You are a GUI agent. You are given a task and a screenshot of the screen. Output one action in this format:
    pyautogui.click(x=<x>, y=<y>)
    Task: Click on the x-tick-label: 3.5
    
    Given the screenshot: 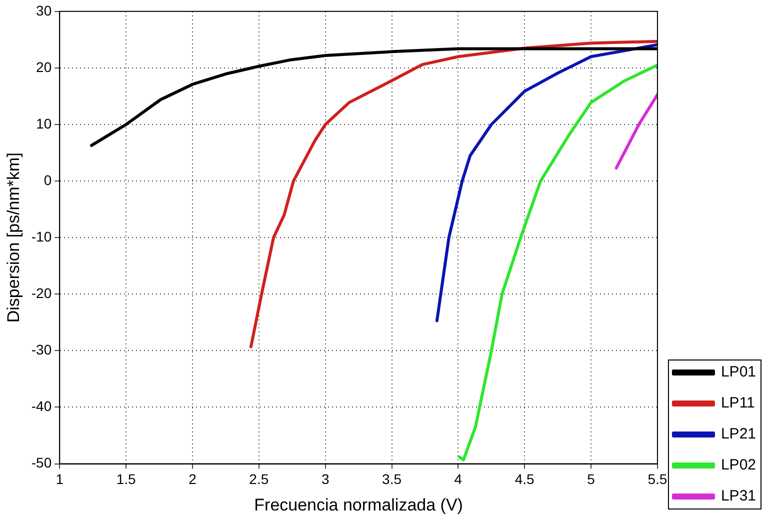 What is the action you would take?
    pyautogui.click(x=392, y=479)
    